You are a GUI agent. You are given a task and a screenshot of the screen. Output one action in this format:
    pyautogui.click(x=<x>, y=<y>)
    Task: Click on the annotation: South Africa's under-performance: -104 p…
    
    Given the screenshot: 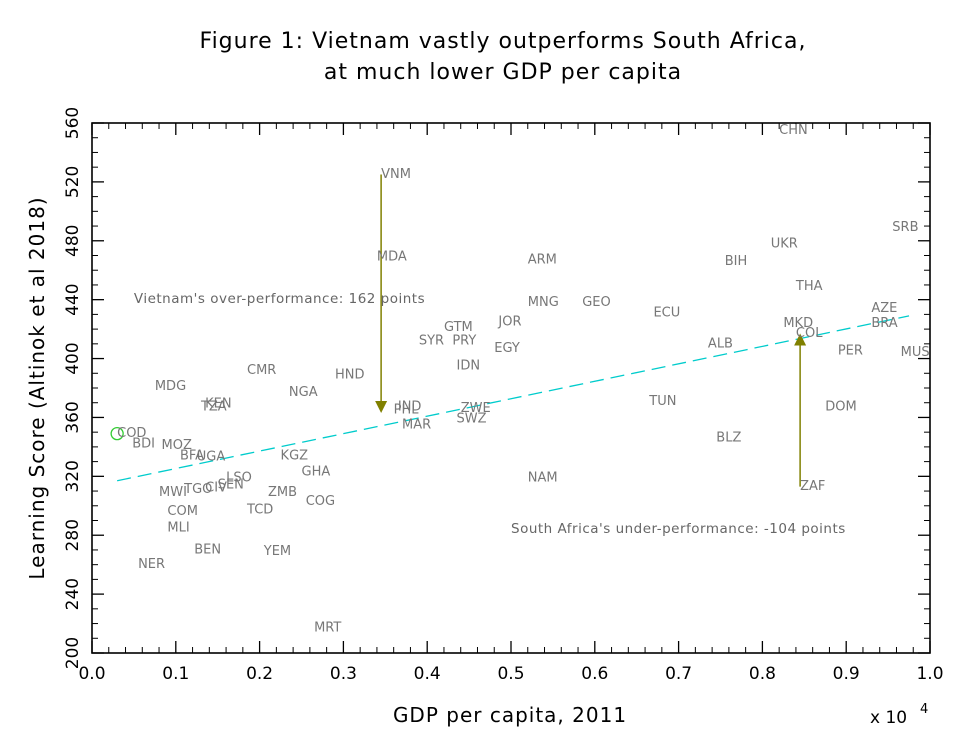 What is the action you would take?
    pyautogui.click(x=678, y=529)
    